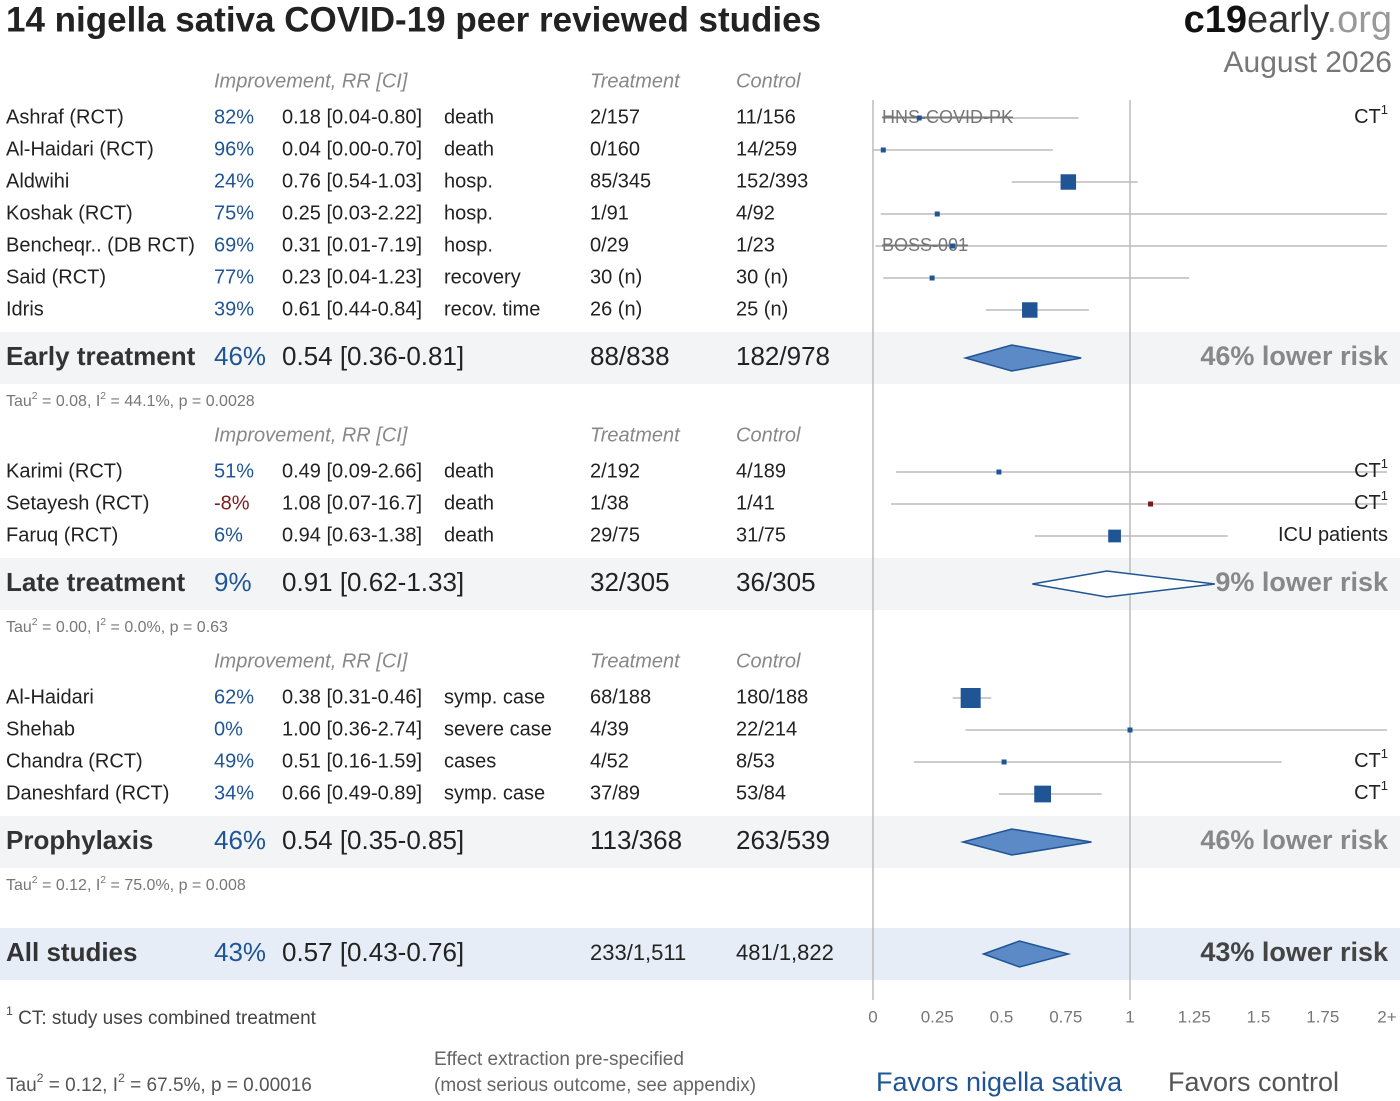 The image size is (1400, 1101). What do you see at coordinates (373, 952) in the screenshot?
I see `summary-rr: 0.57 [0.43-0.76]` at bounding box center [373, 952].